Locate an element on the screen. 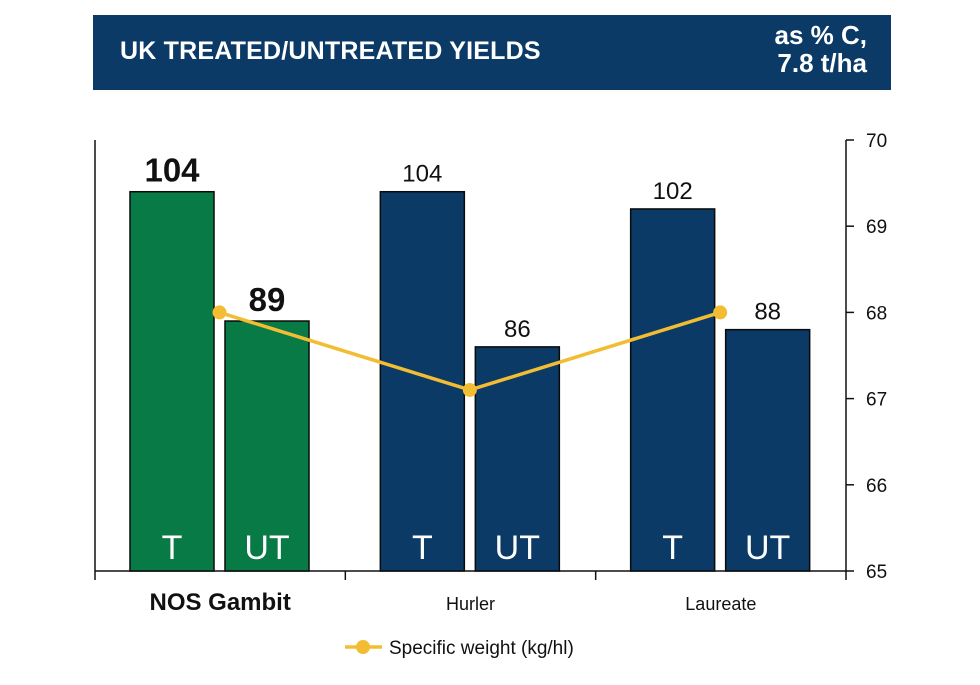  right-axis-tick-label: 68 is located at coordinates (876, 313).